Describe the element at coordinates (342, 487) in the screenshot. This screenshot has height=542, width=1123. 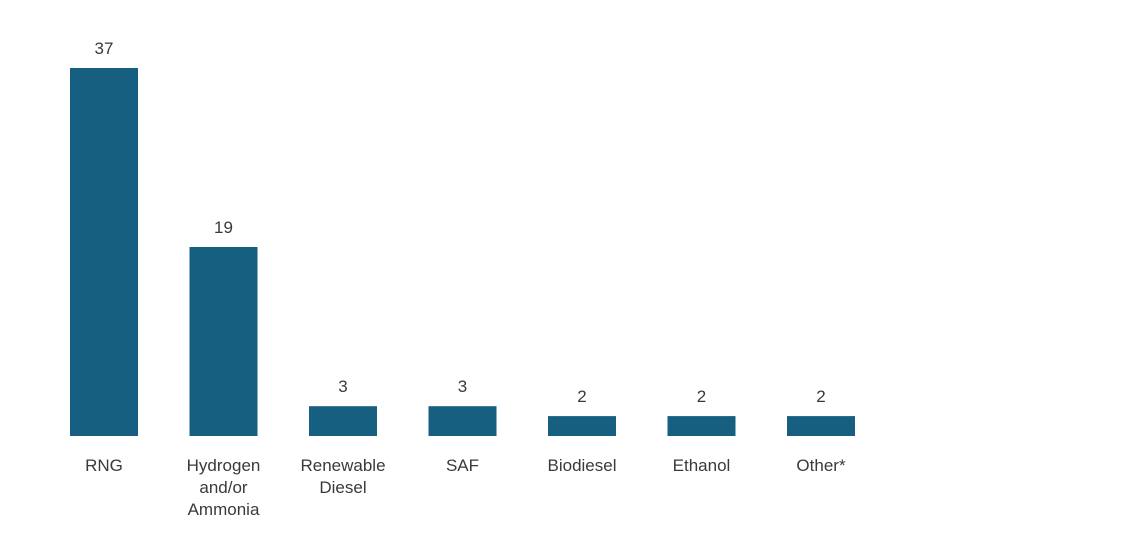
I see `x-tick-label-line: Diesel` at that location.